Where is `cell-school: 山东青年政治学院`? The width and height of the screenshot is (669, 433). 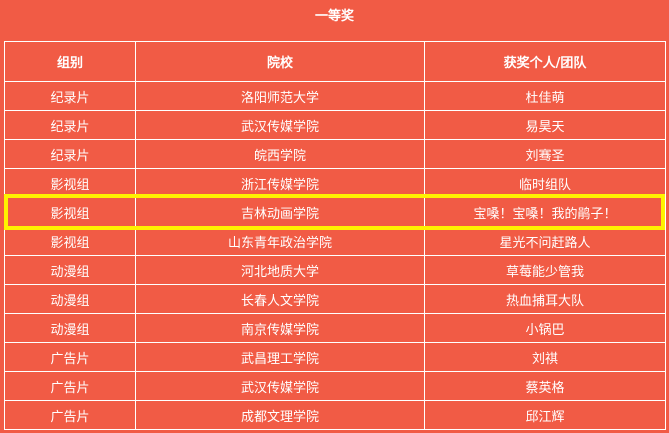 cell-school: 山东青年政治学院 is located at coordinates (280, 241).